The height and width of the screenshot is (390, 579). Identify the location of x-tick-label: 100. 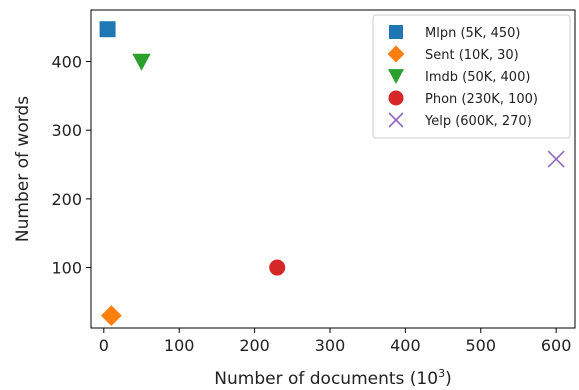
(179, 345).